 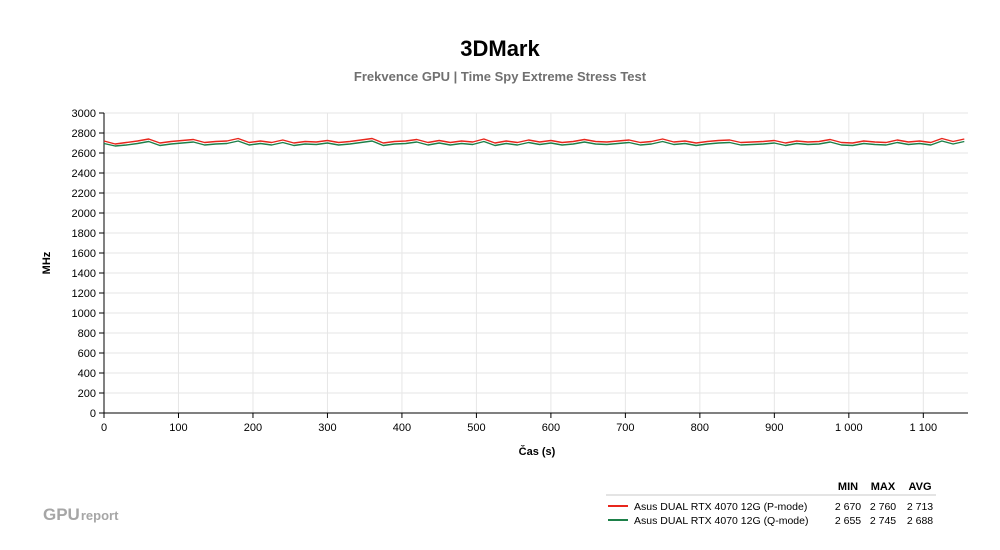 I want to click on gpureport-logo: GPUreport, so click(x=81, y=514).